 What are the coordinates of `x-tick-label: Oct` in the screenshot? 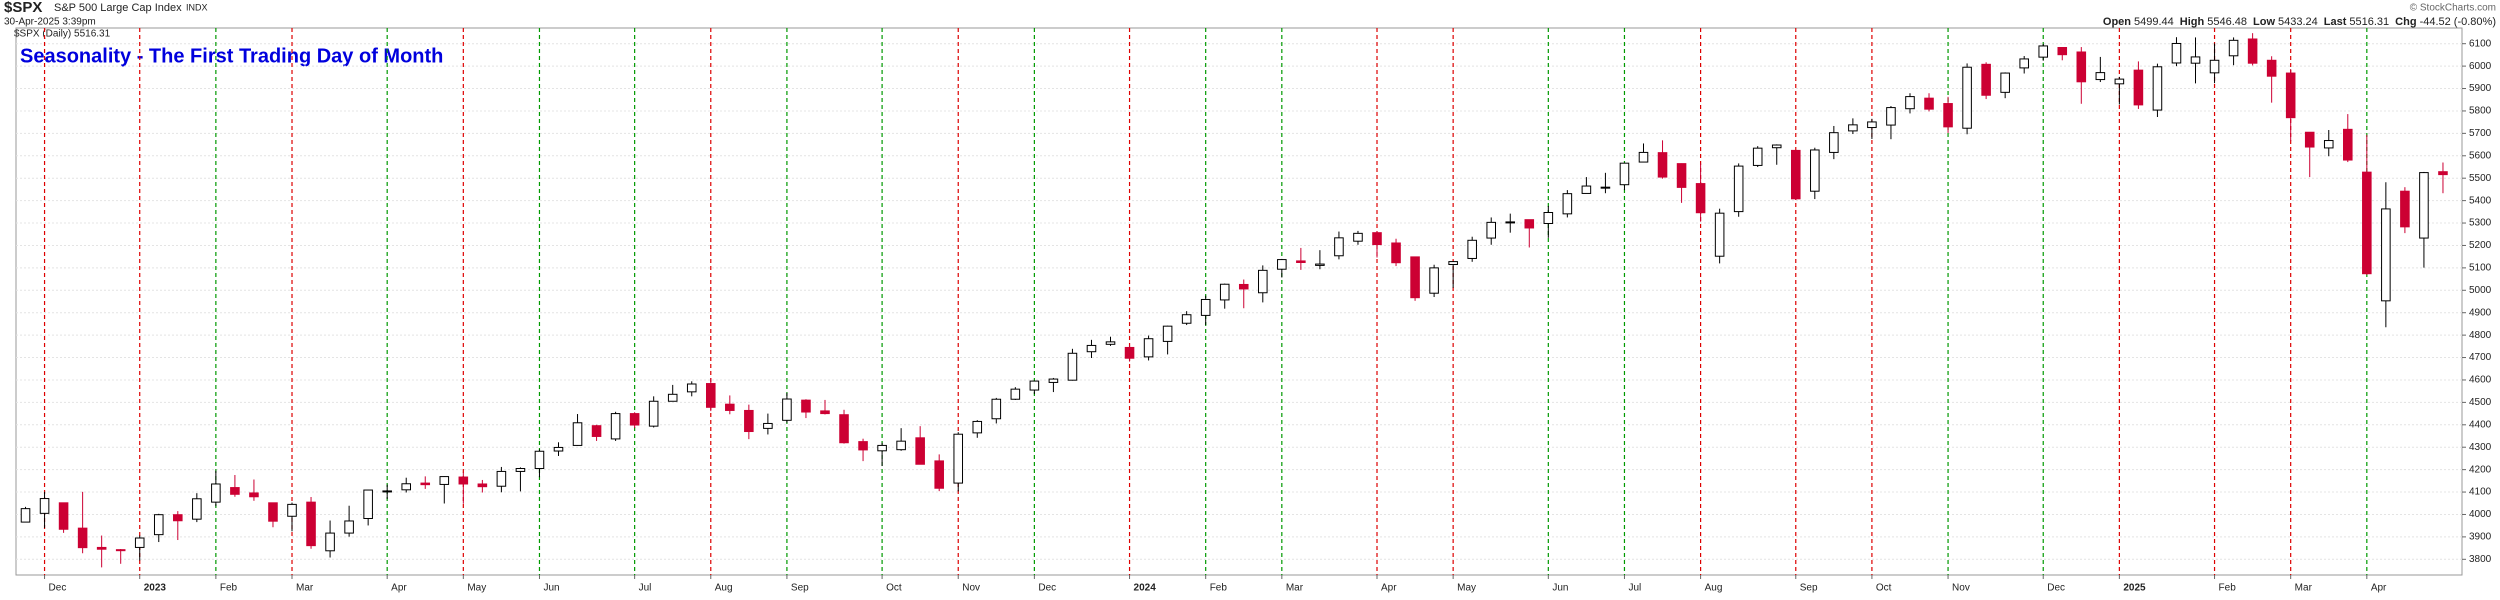 It's located at (1884, 588).